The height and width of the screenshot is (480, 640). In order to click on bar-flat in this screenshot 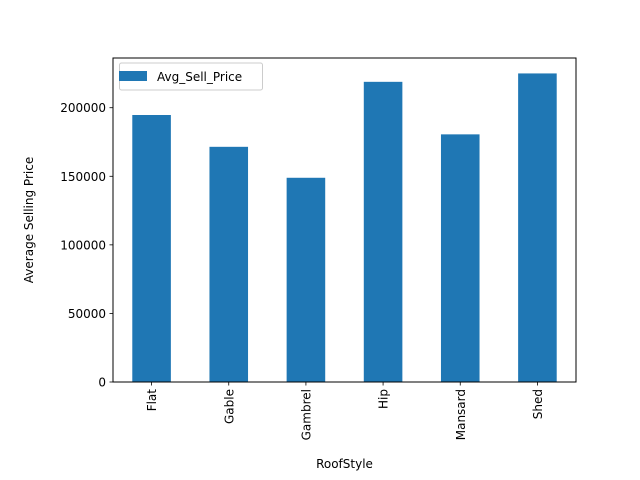, I will do `click(151, 248)`.